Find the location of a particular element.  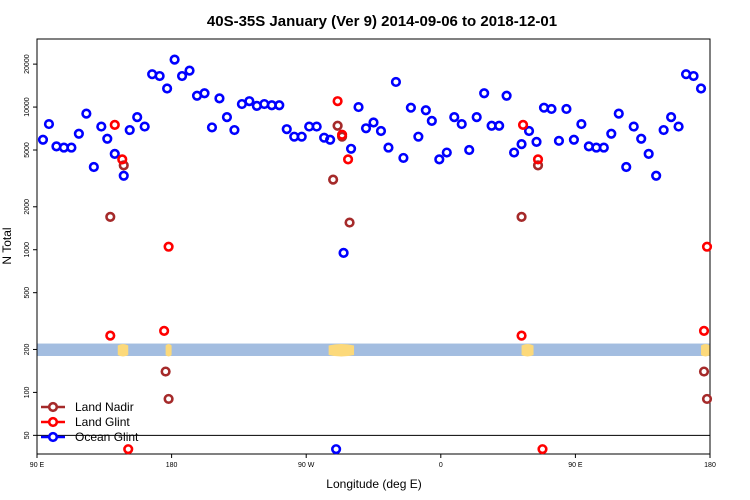

y-tick-label: 20000 is located at coordinates (27, 64).